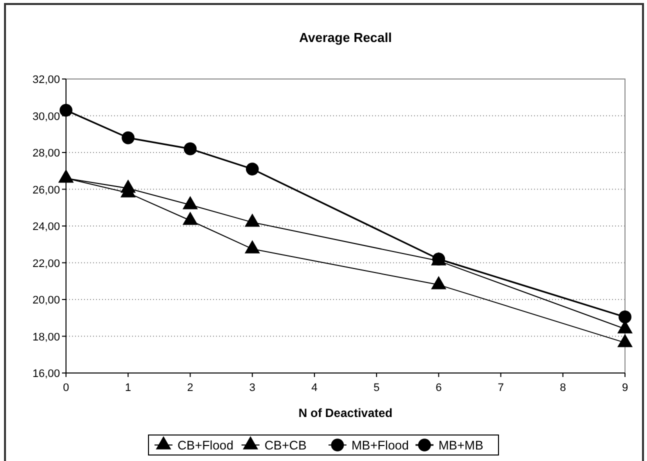 Image resolution: width=647 pixels, height=461 pixels. I want to click on legend-label: MB+MB, so click(461, 445).